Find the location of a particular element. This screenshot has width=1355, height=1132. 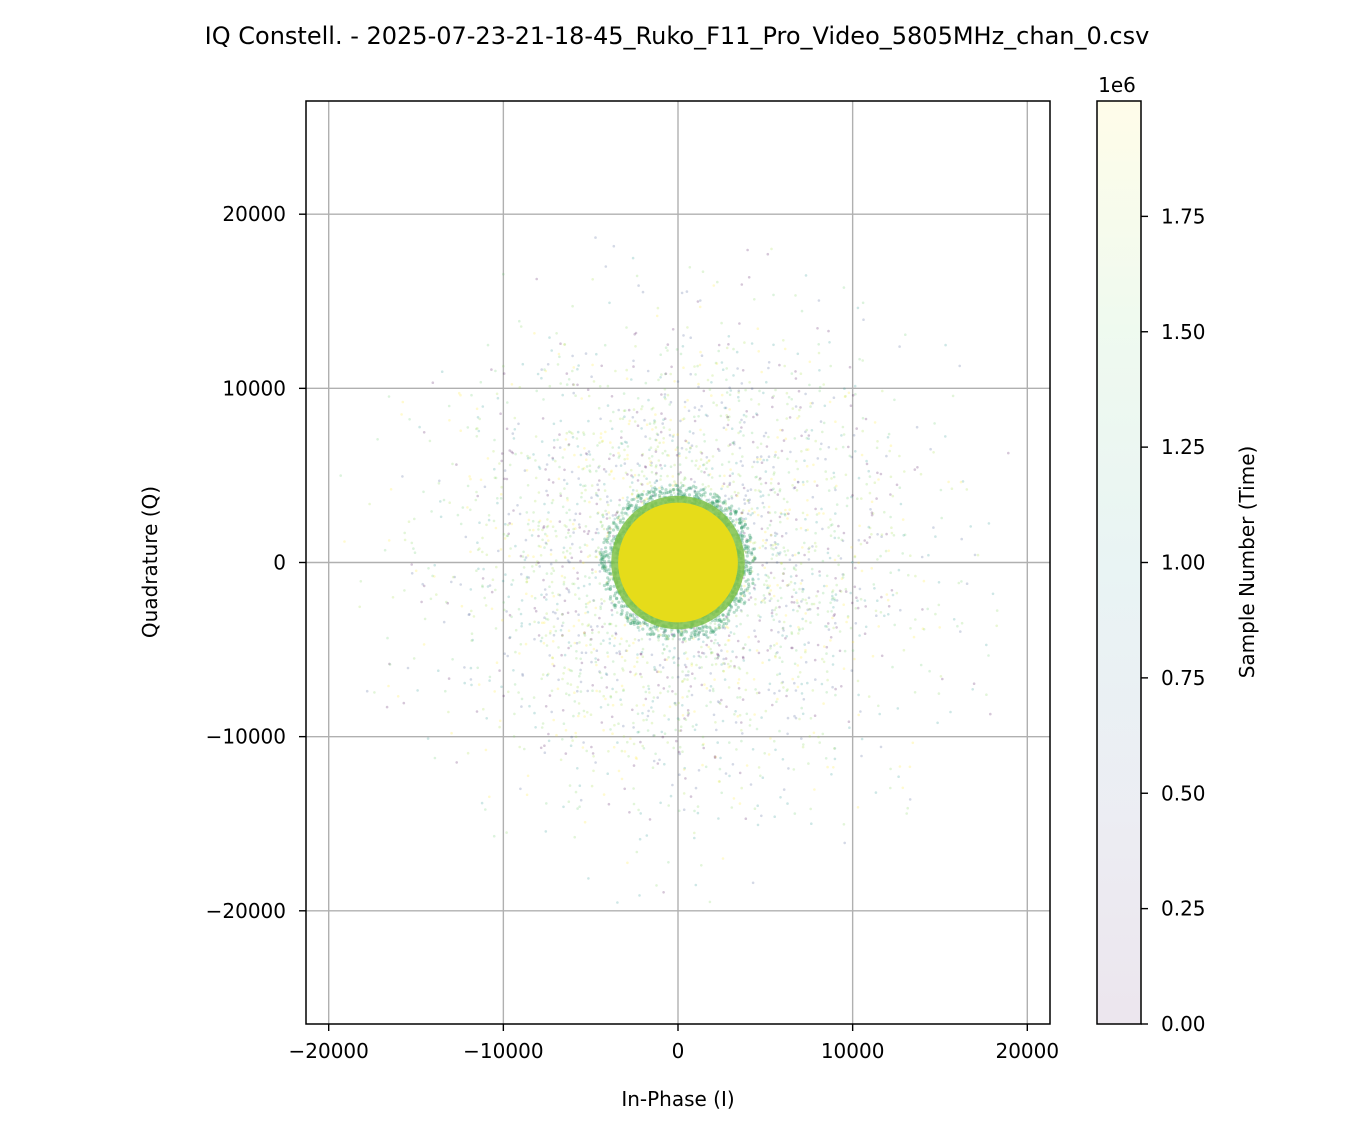

colorbar-label: Sample Number (Time) is located at coordinates (1247, 562).